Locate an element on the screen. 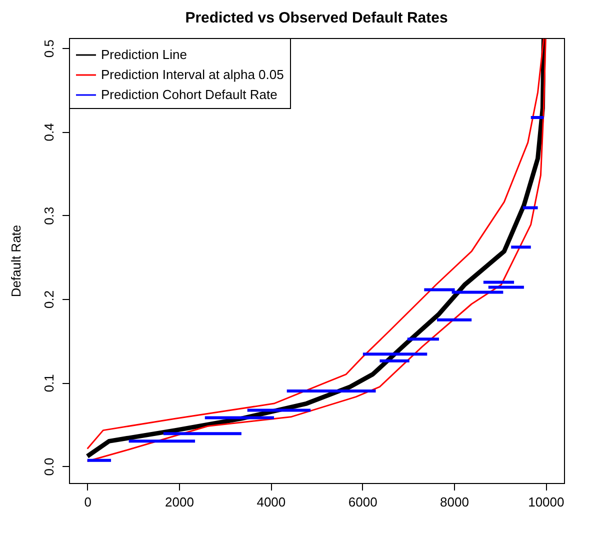 This screenshot has width=589, height=540. x-tick-label: 0 is located at coordinates (88, 502).